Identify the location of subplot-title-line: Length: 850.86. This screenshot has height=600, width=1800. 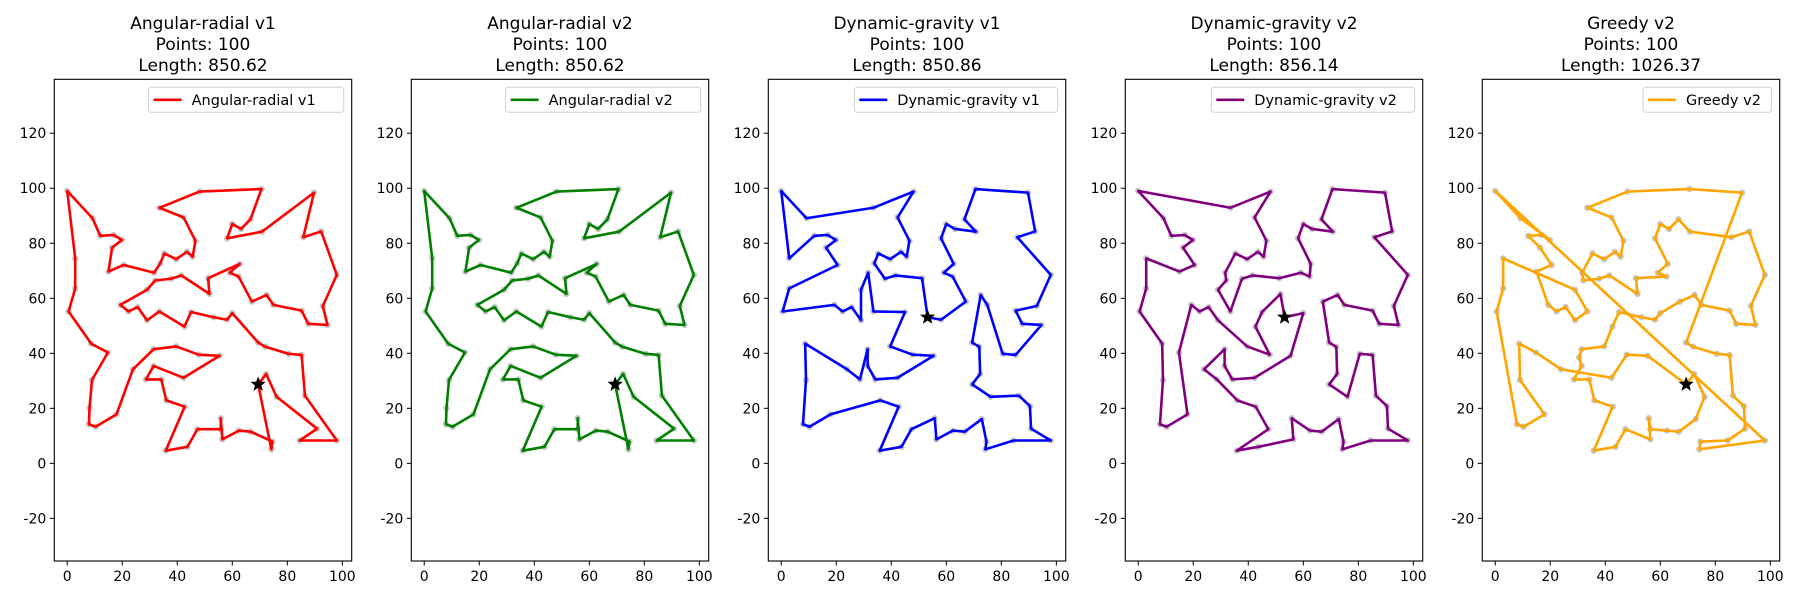
(916, 66).